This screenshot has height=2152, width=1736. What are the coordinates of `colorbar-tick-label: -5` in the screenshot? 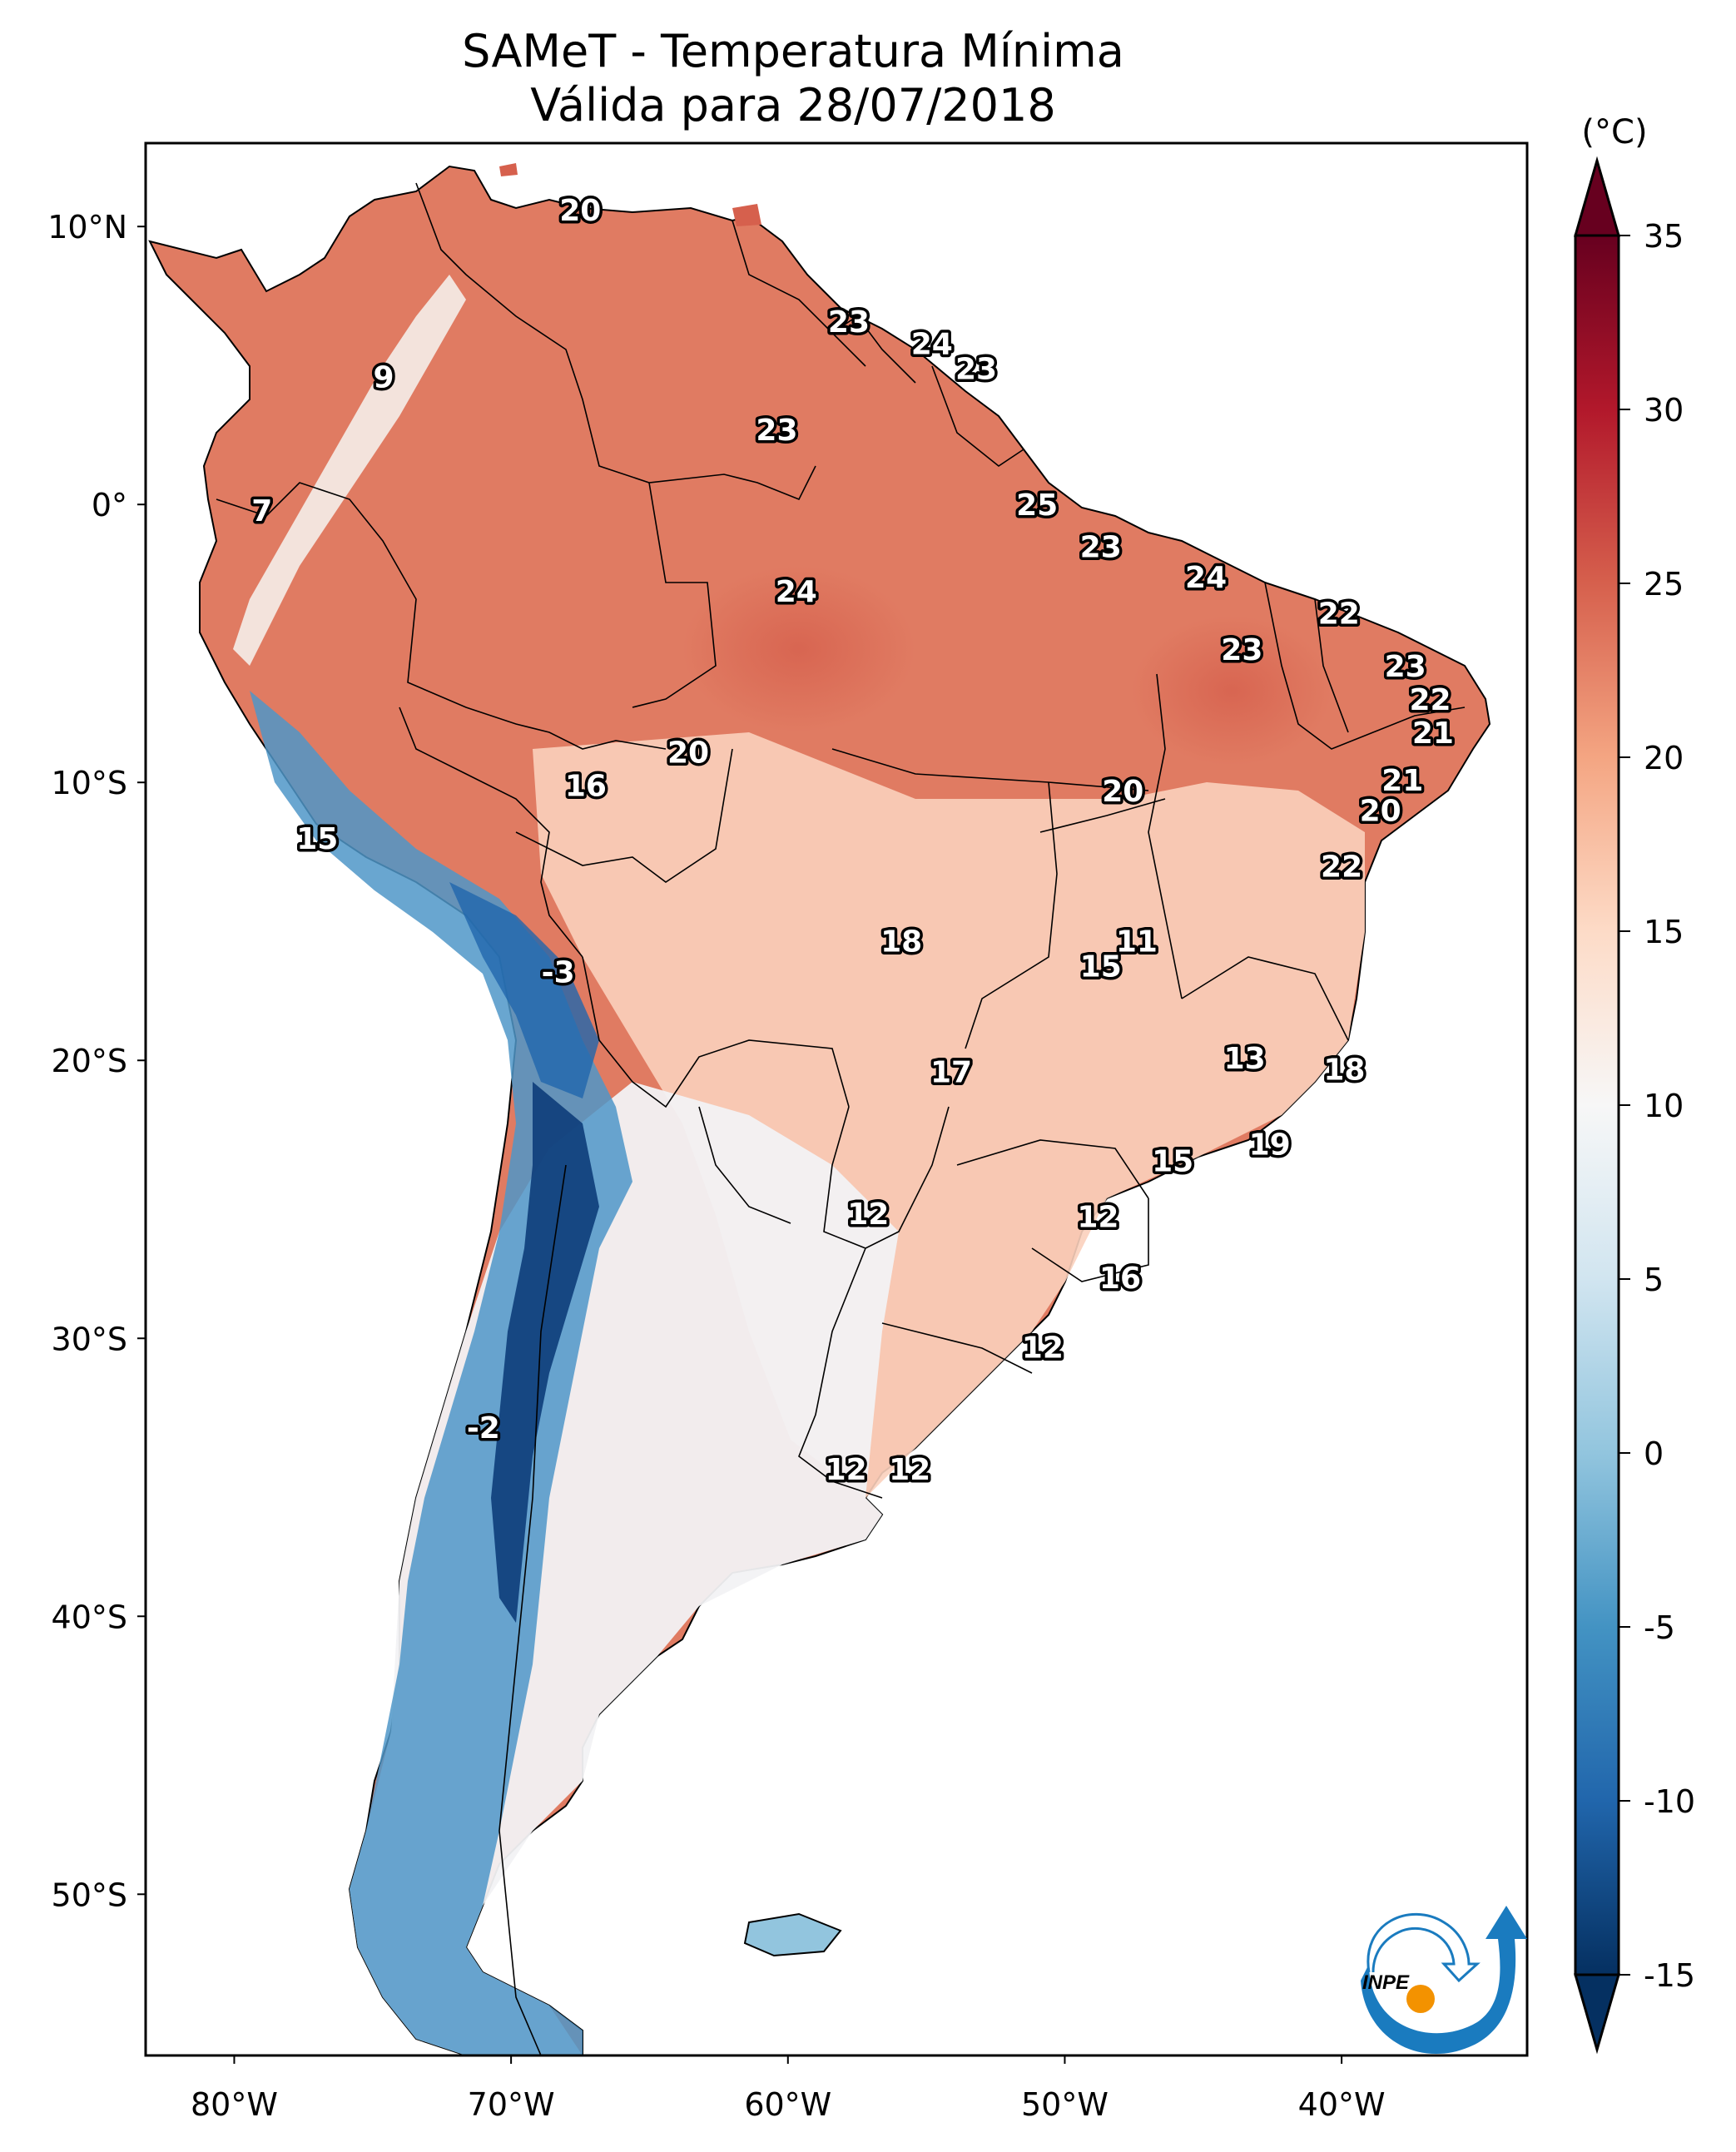 It's located at (1659, 1627).